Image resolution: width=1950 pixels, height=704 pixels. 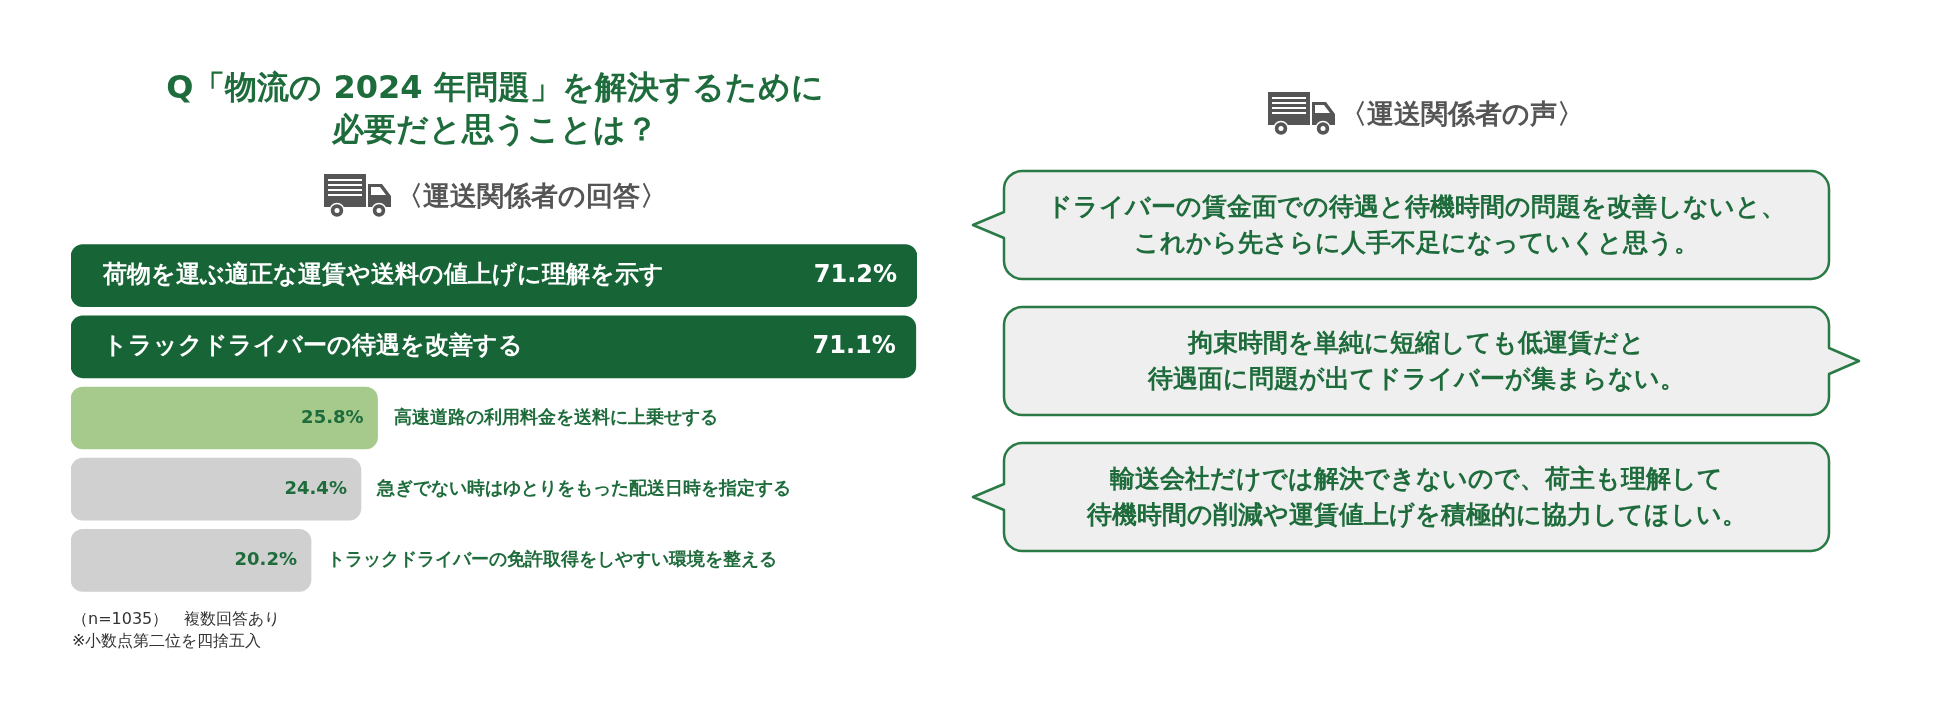 What do you see at coordinates (313, 345) in the screenshot?
I see `y-tick-label: トラックドライバーの待遇を改善する` at bounding box center [313, 345].